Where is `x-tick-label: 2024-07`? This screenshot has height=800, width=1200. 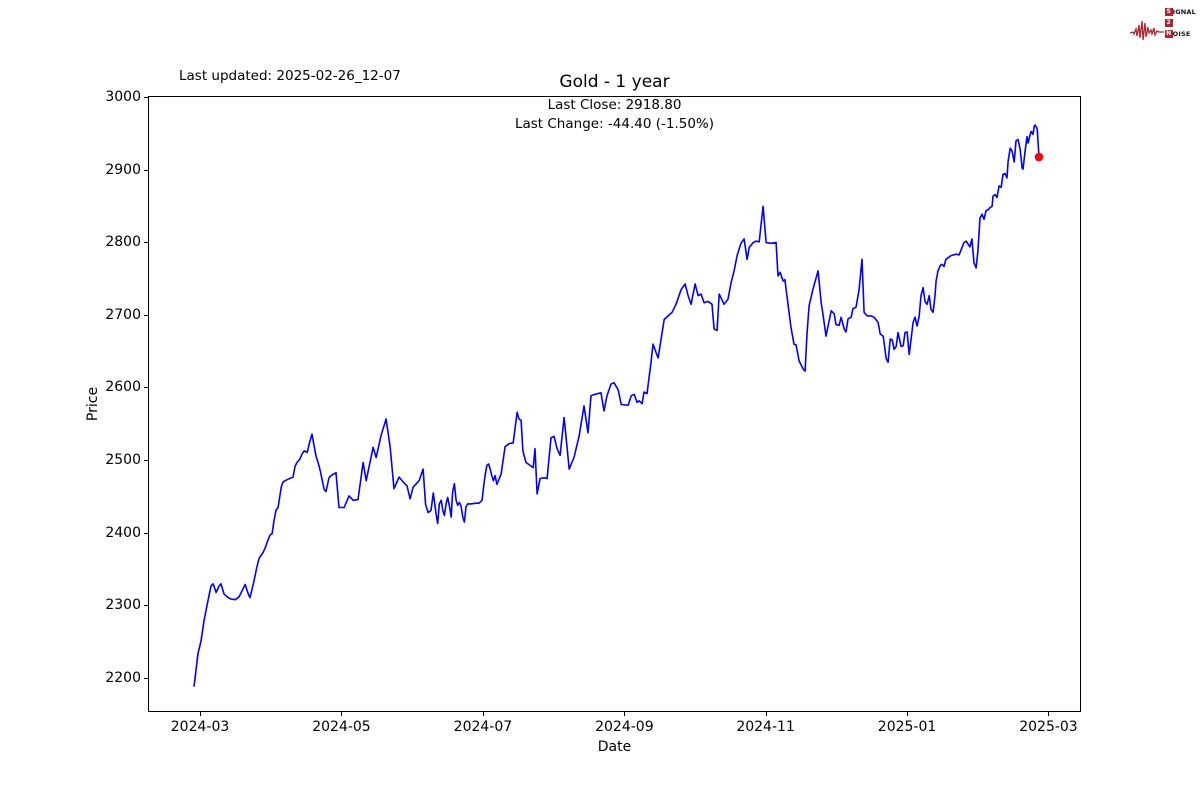
x-tick-label: 2024-07 is located at coordinates (483, 727).